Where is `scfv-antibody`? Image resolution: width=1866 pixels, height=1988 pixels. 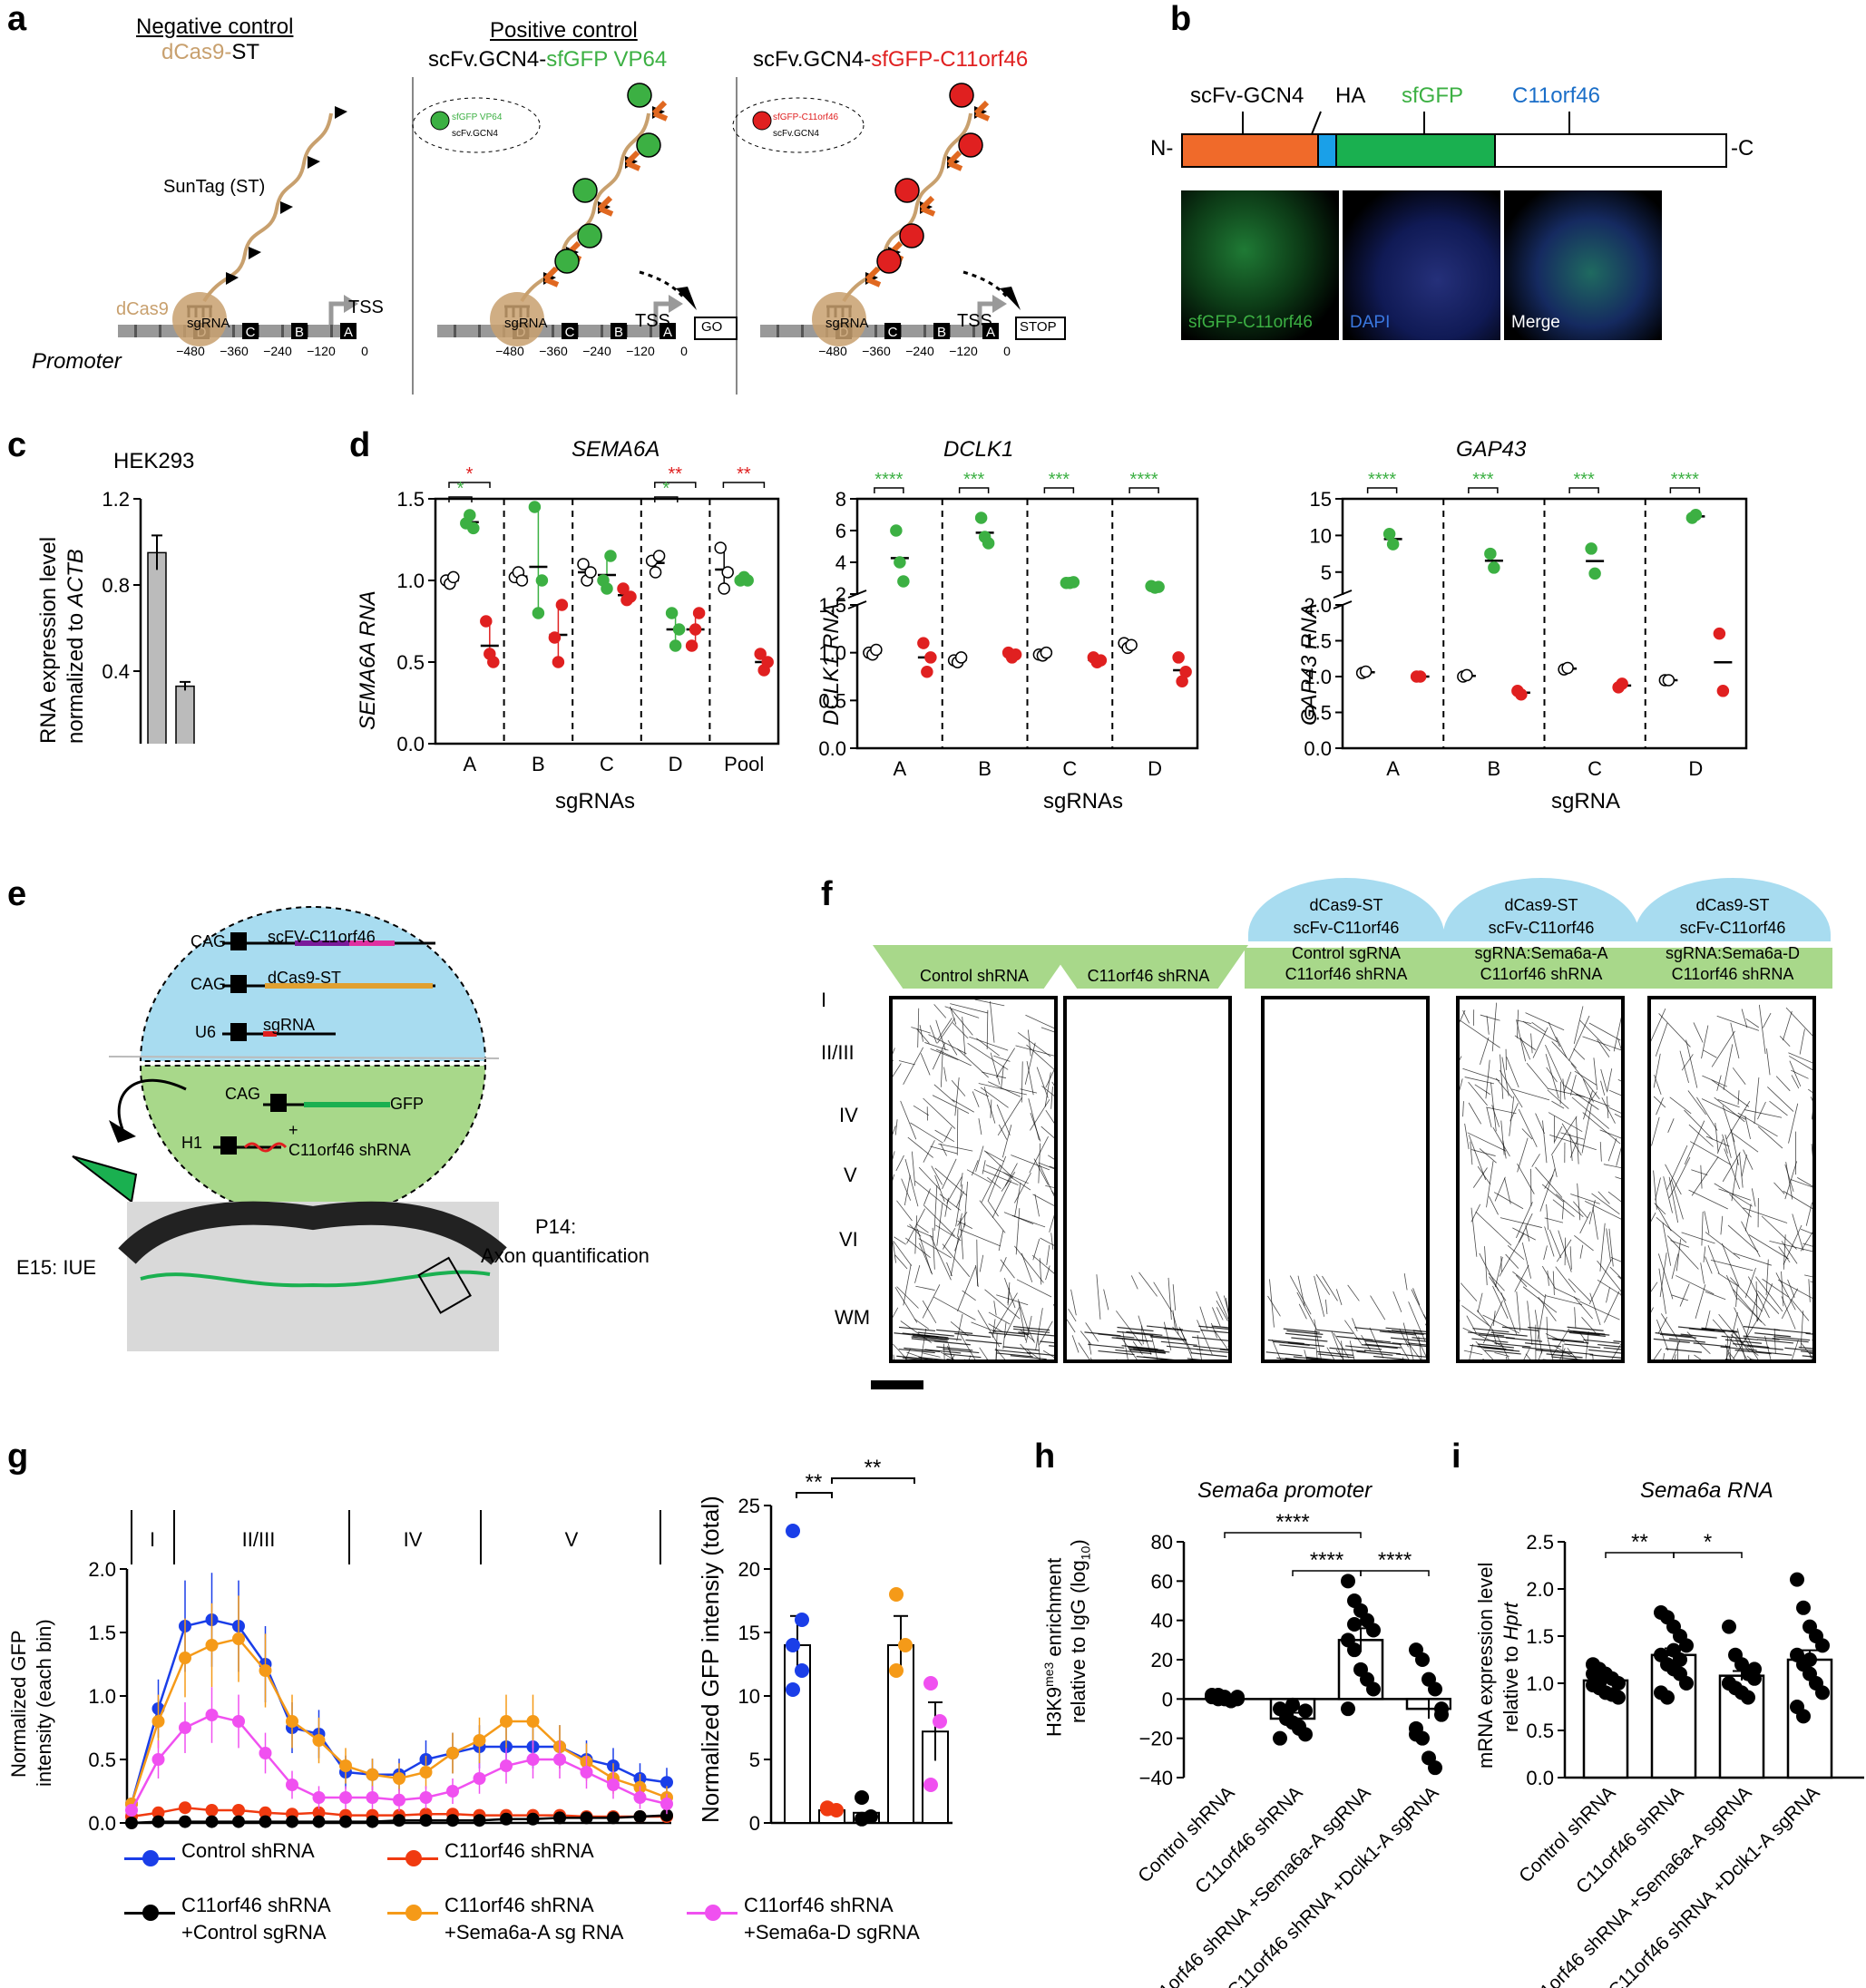
scfv-antibody is located at coordinates (632, 160).